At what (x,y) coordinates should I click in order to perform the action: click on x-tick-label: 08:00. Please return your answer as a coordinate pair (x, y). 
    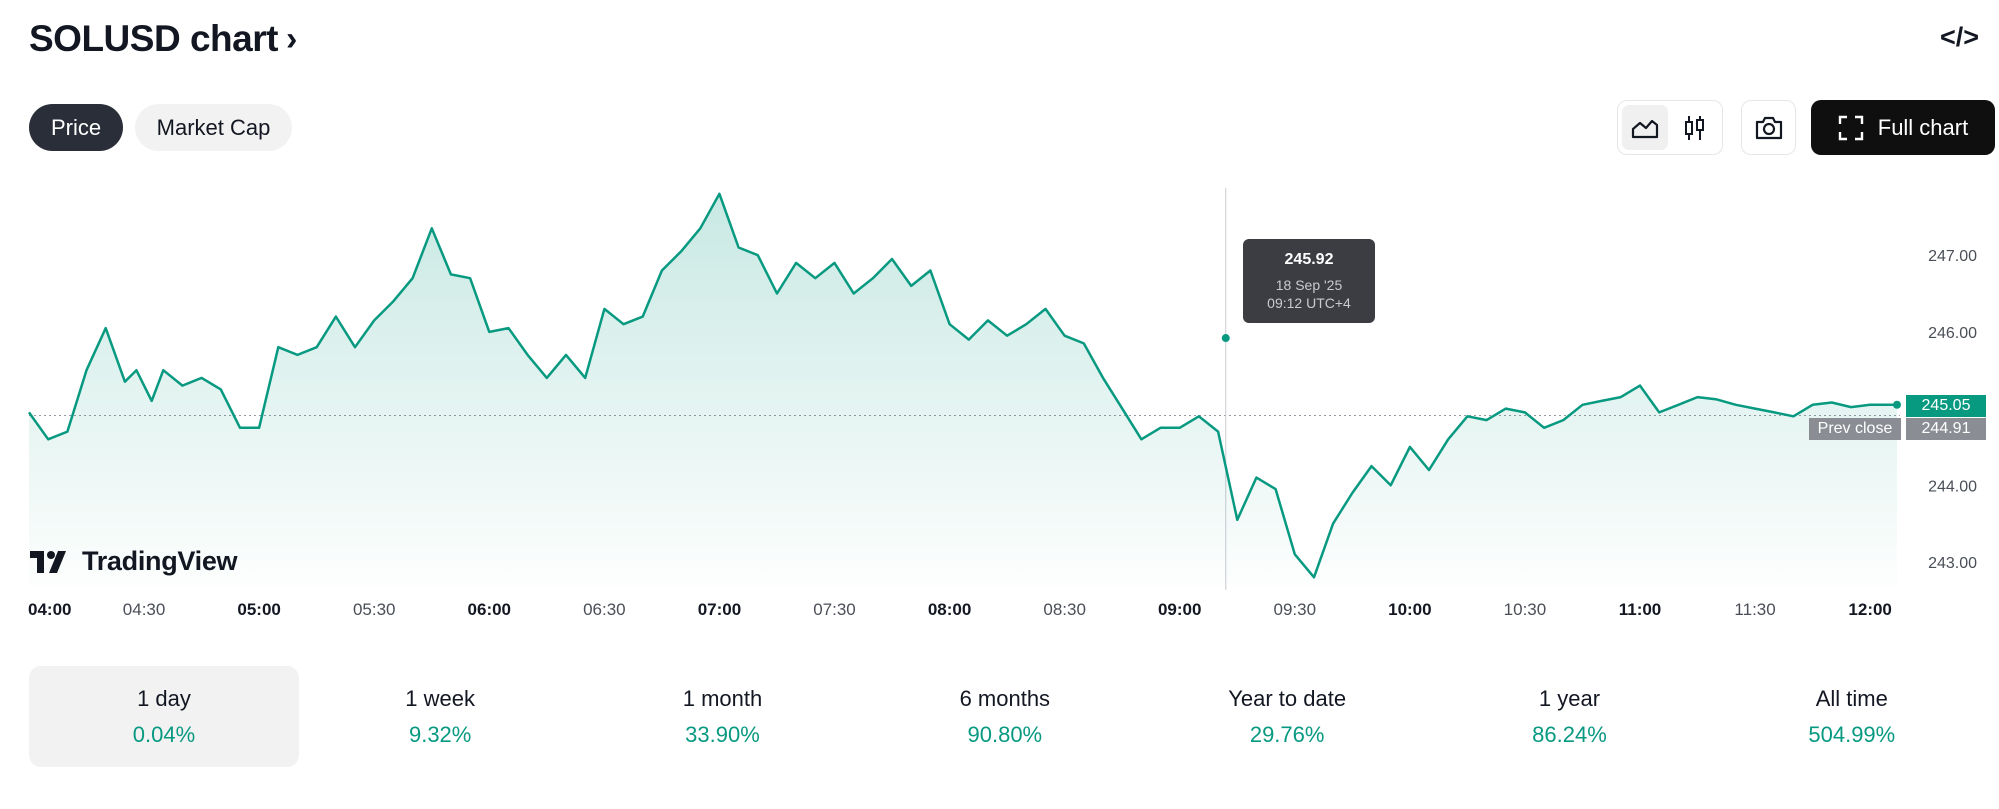
    Looking at the image, I should click on (949, 609).